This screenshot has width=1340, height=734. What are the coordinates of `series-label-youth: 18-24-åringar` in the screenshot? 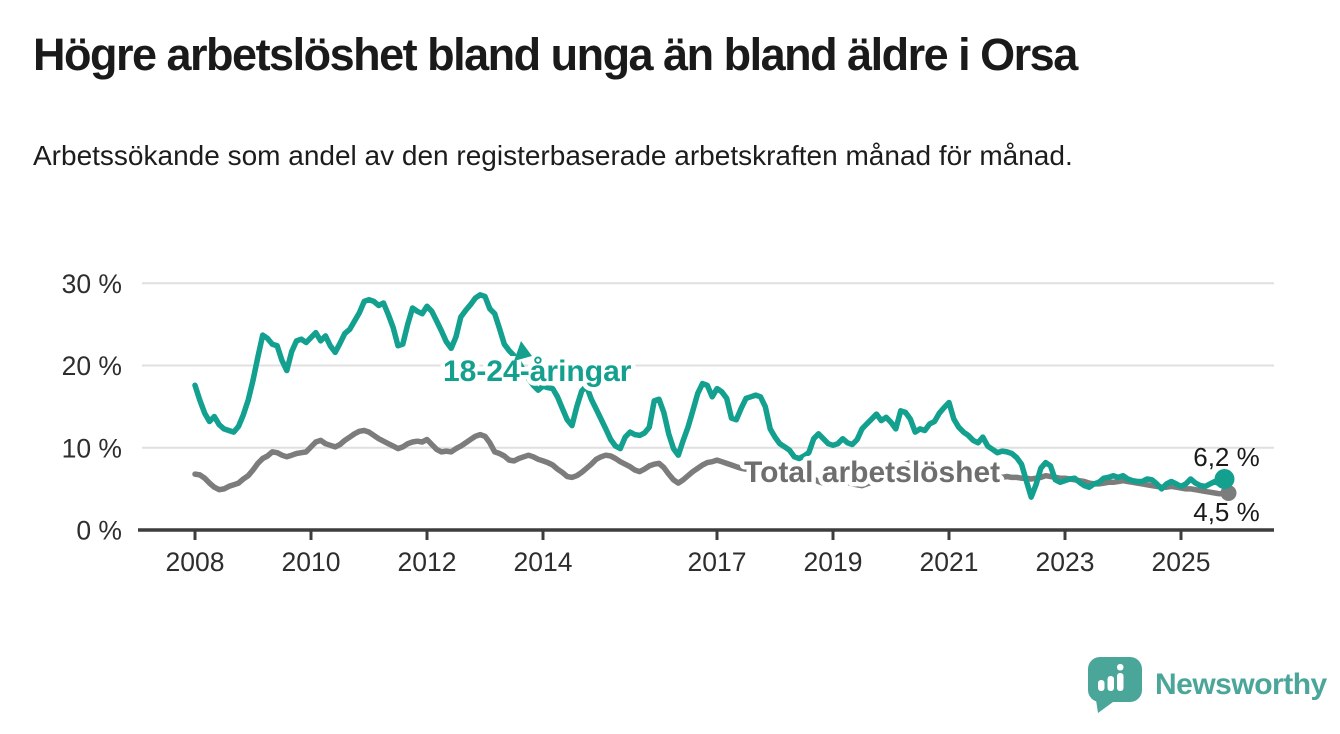 It's located at (537, 371).